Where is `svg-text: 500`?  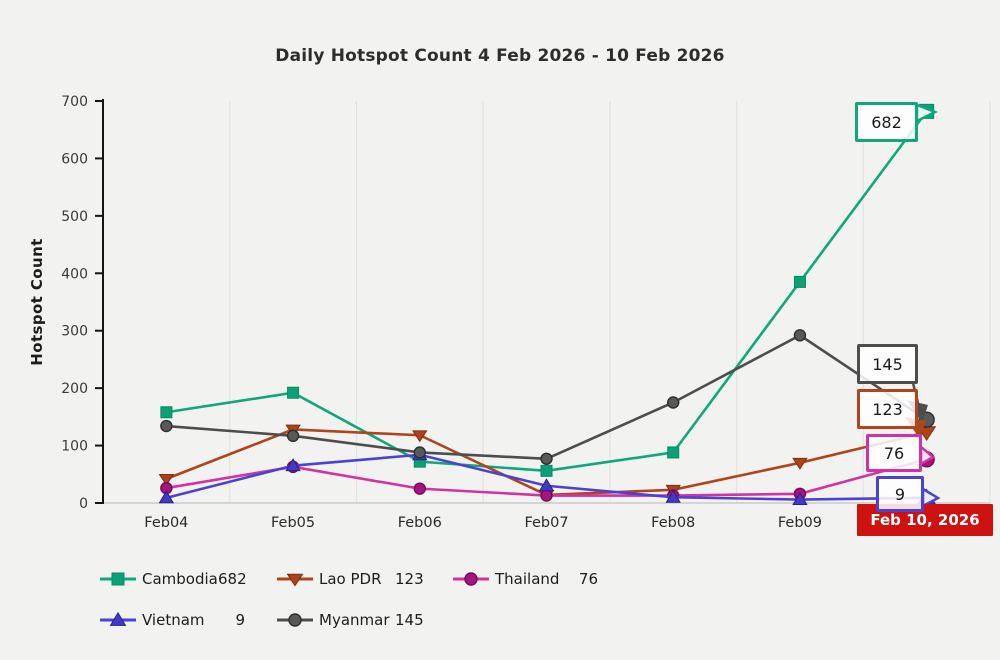
svg-text: 500 is located at coordinates (74, 217).